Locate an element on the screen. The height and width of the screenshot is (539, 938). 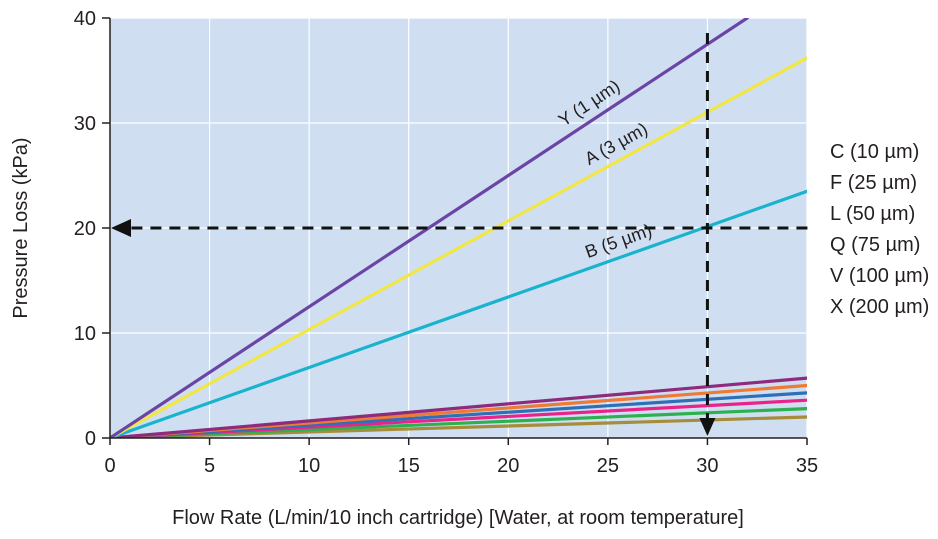
x-tick-label: 5 is located at coordinates (209, 466).